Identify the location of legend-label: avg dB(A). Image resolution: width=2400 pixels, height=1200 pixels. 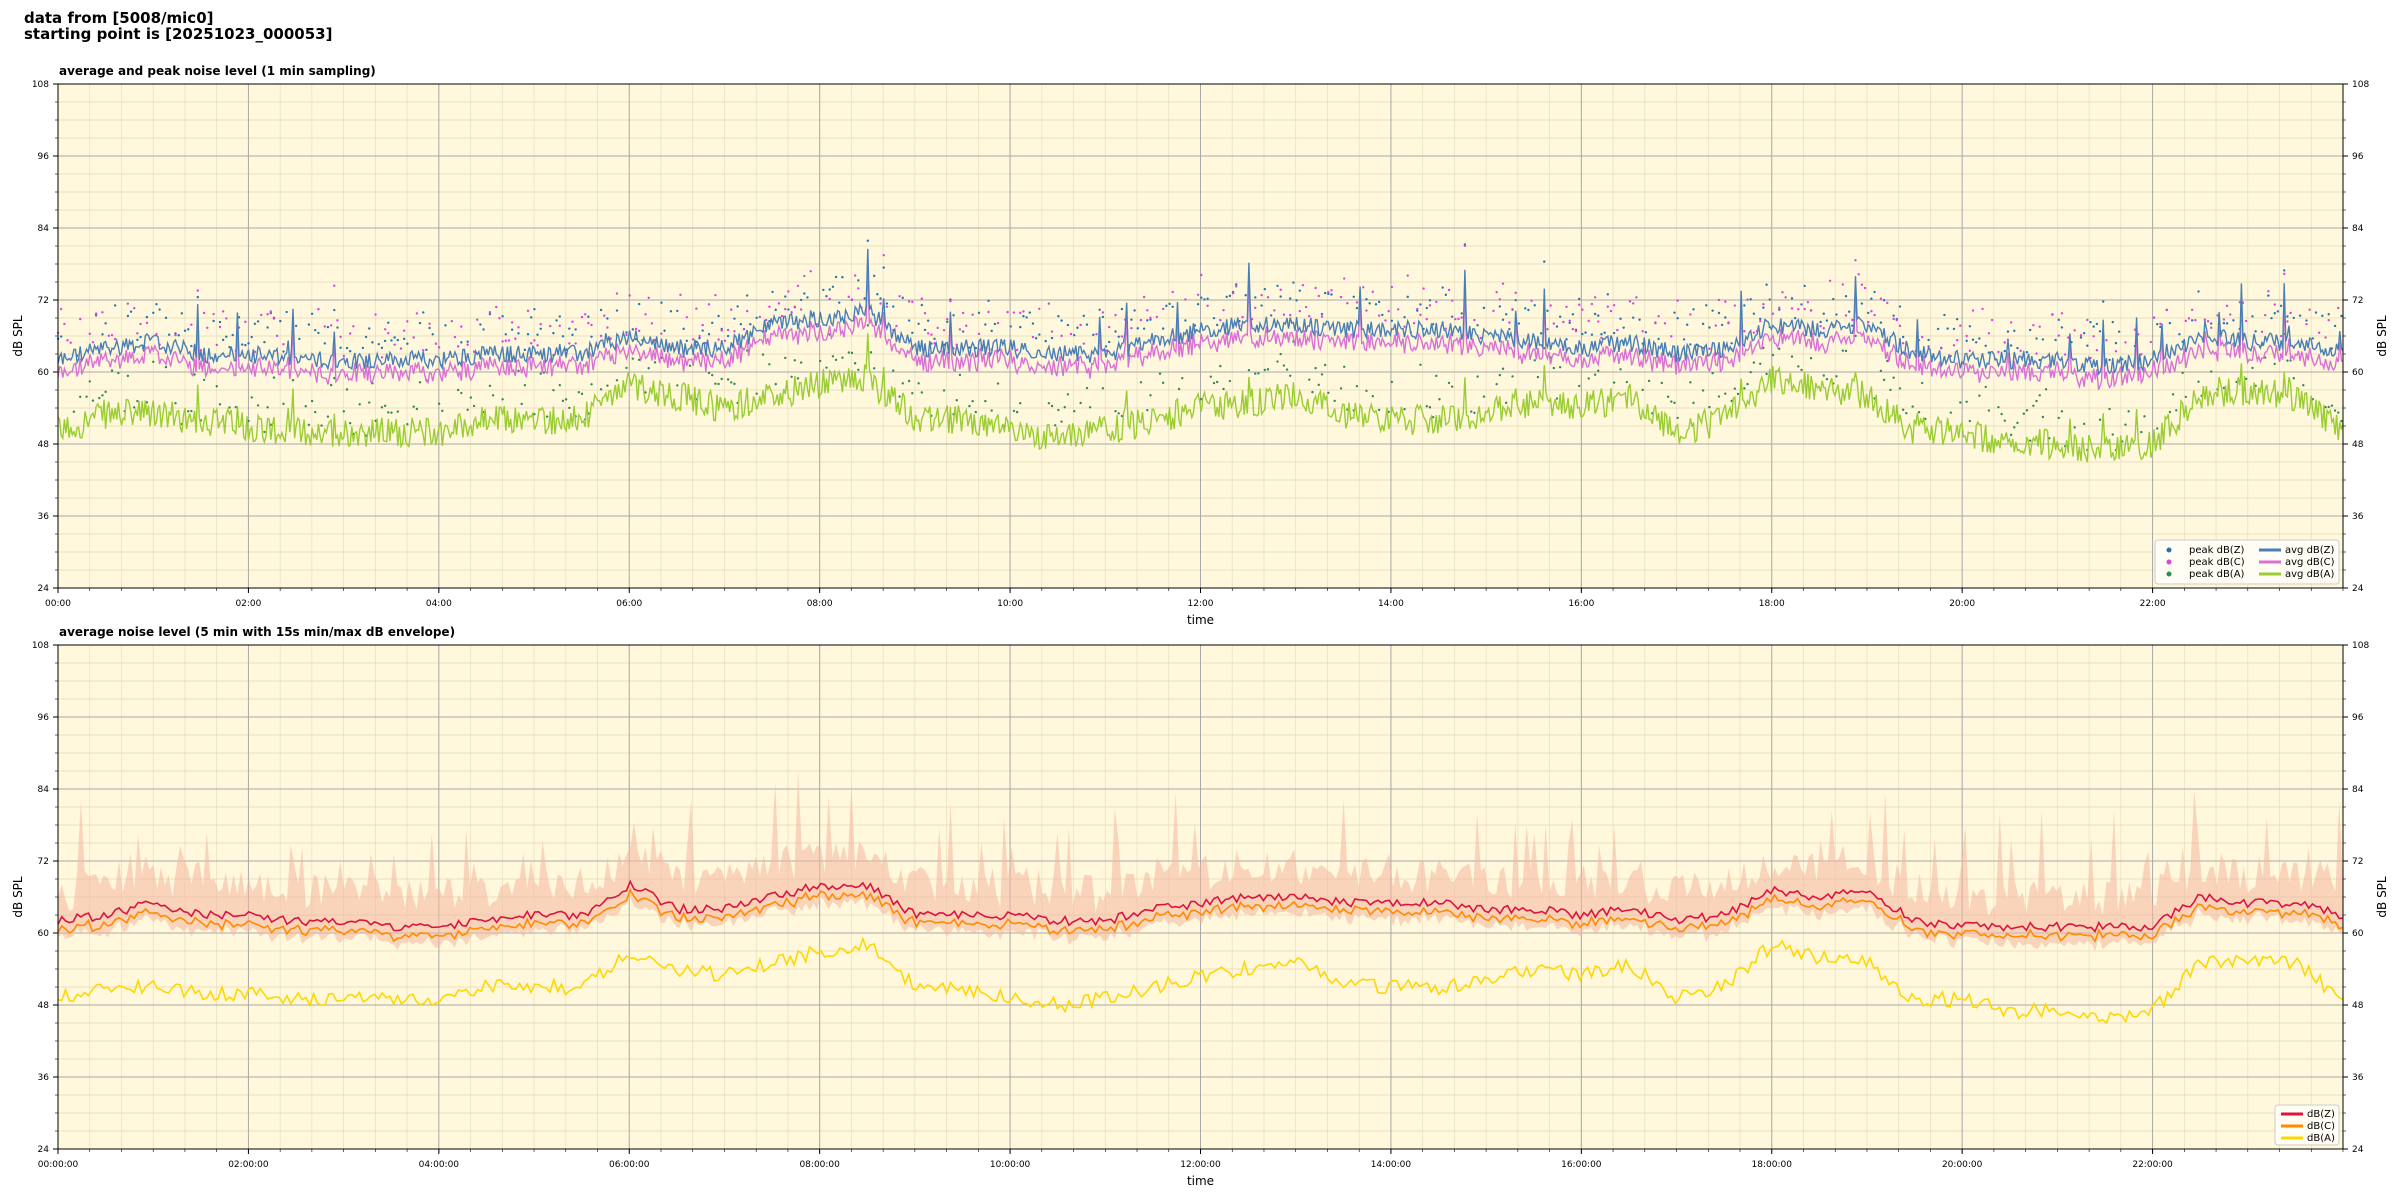
(2310, 574).